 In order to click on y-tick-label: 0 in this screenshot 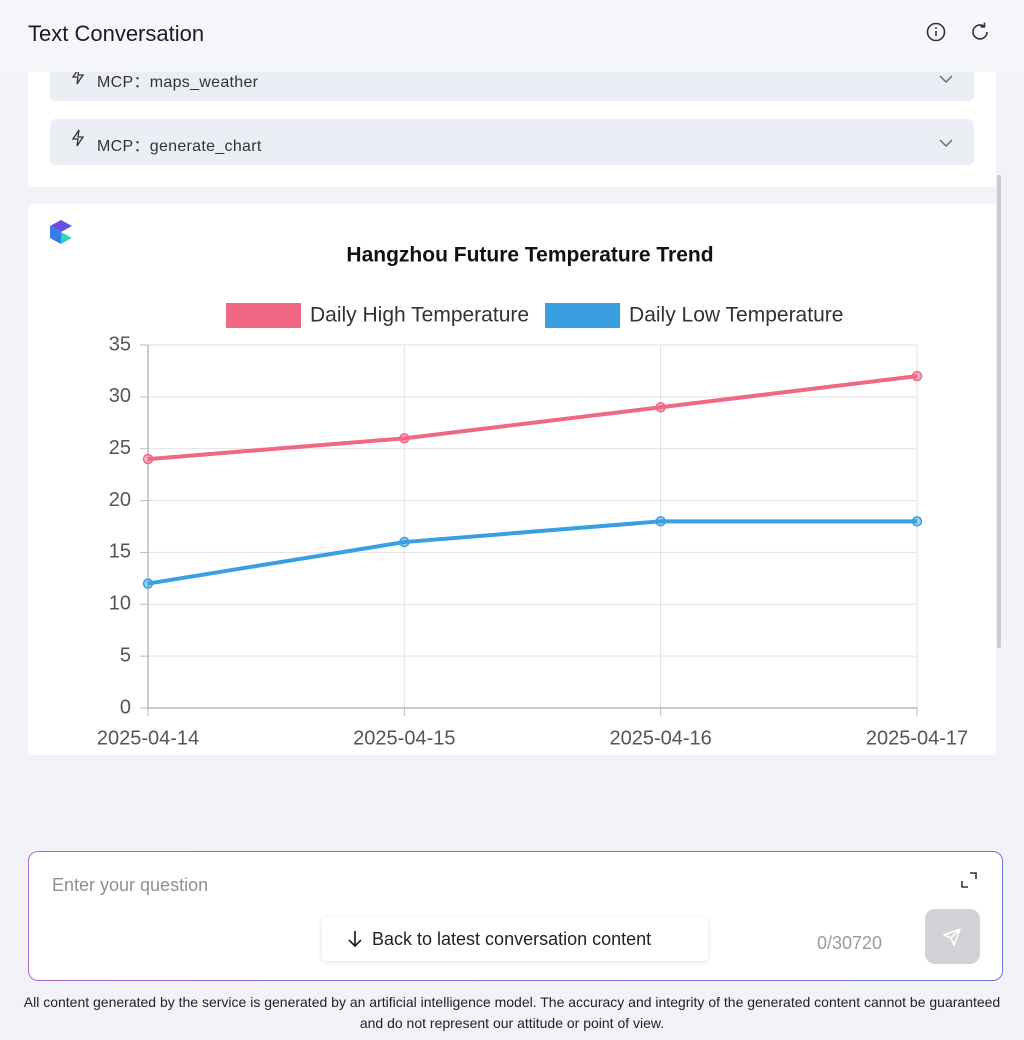, I will do `click(125, 707)`.